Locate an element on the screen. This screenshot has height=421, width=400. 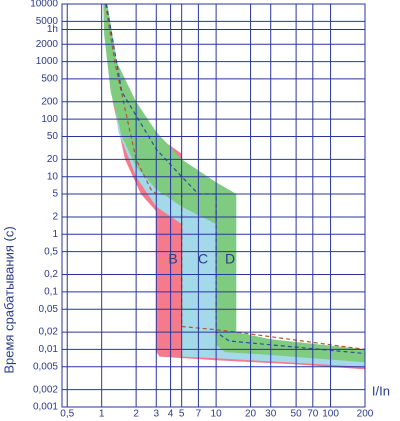
y-tick-label: 1000 is located at coordinates (47, 61).